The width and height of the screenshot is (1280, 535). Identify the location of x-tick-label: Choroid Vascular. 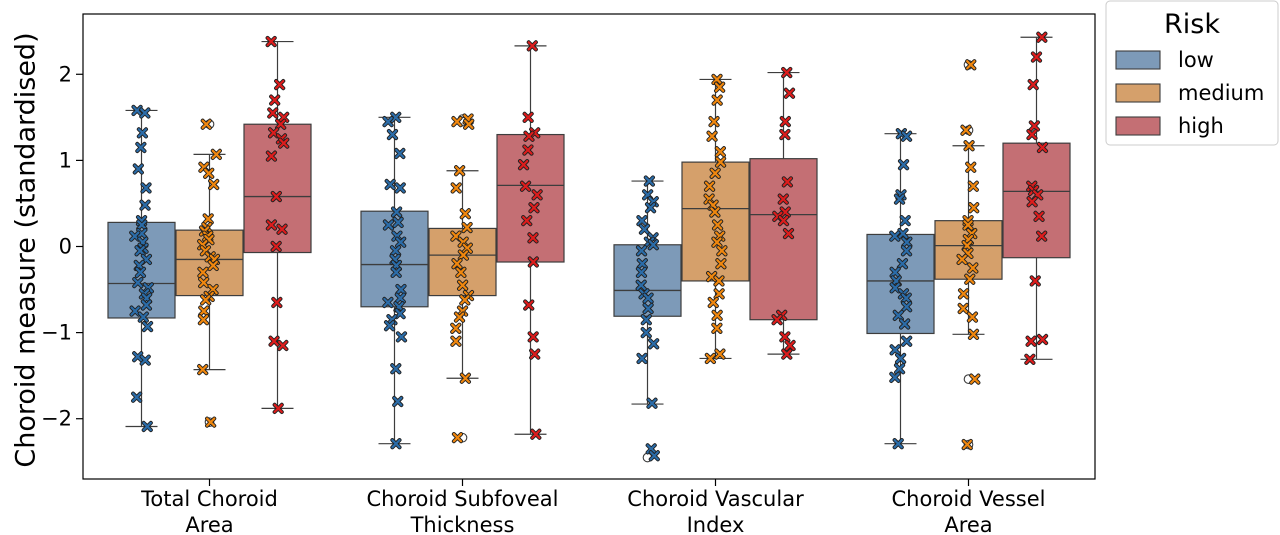
(715, 499).